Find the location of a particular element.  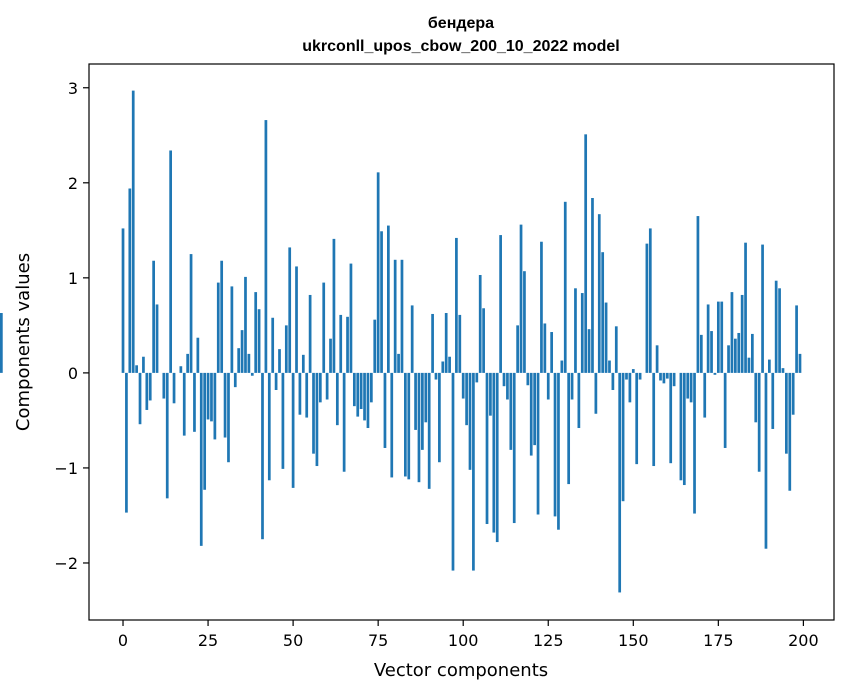

x-tick-label: 0 is located at coordinates (123, 640).